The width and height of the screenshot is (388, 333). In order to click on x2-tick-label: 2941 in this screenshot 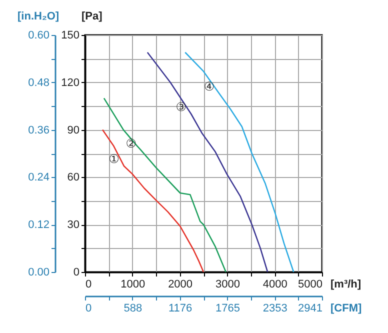, I will do `click(310, 308)`.